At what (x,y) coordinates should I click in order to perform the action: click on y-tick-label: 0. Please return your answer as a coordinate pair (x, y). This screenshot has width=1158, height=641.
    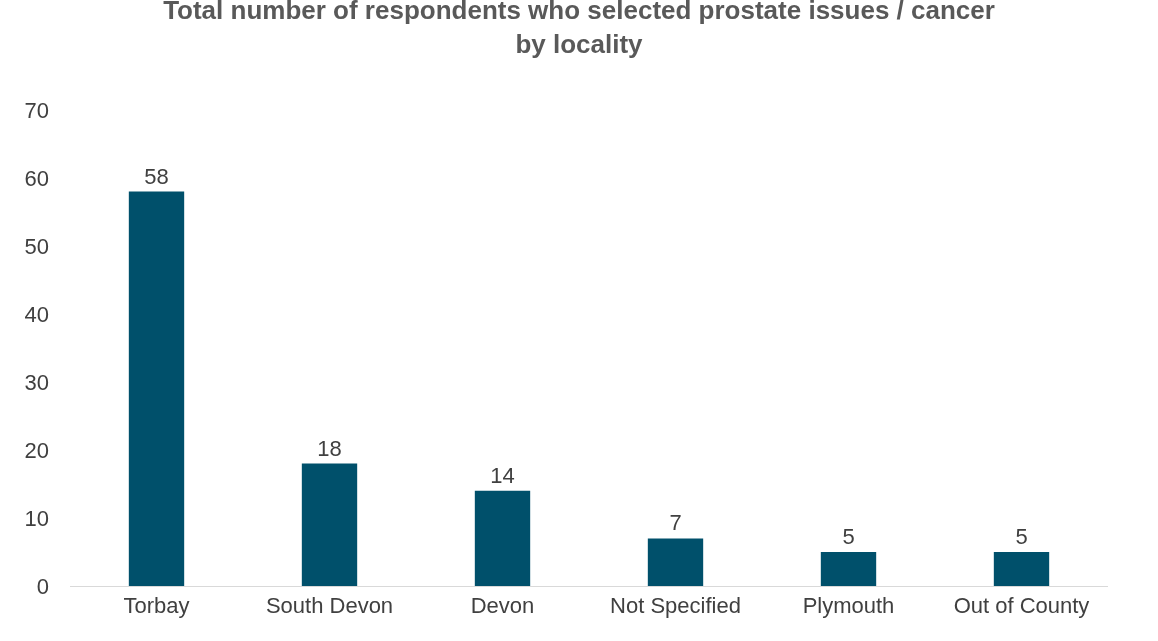
    Looking at the image, I should click on (42, 586).